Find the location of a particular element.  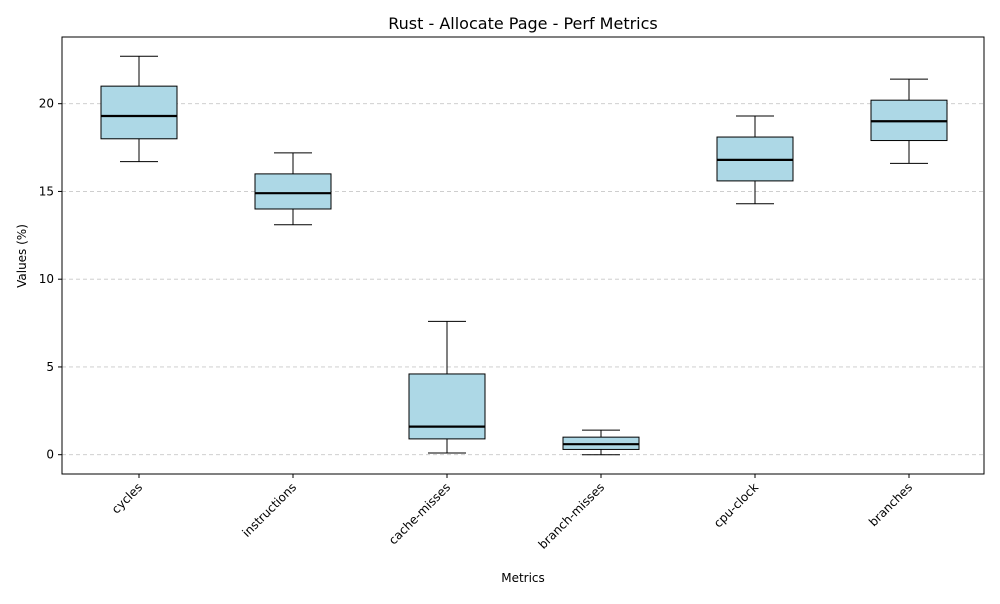

x-tick-label: branches is located at coordinates (890, 504).